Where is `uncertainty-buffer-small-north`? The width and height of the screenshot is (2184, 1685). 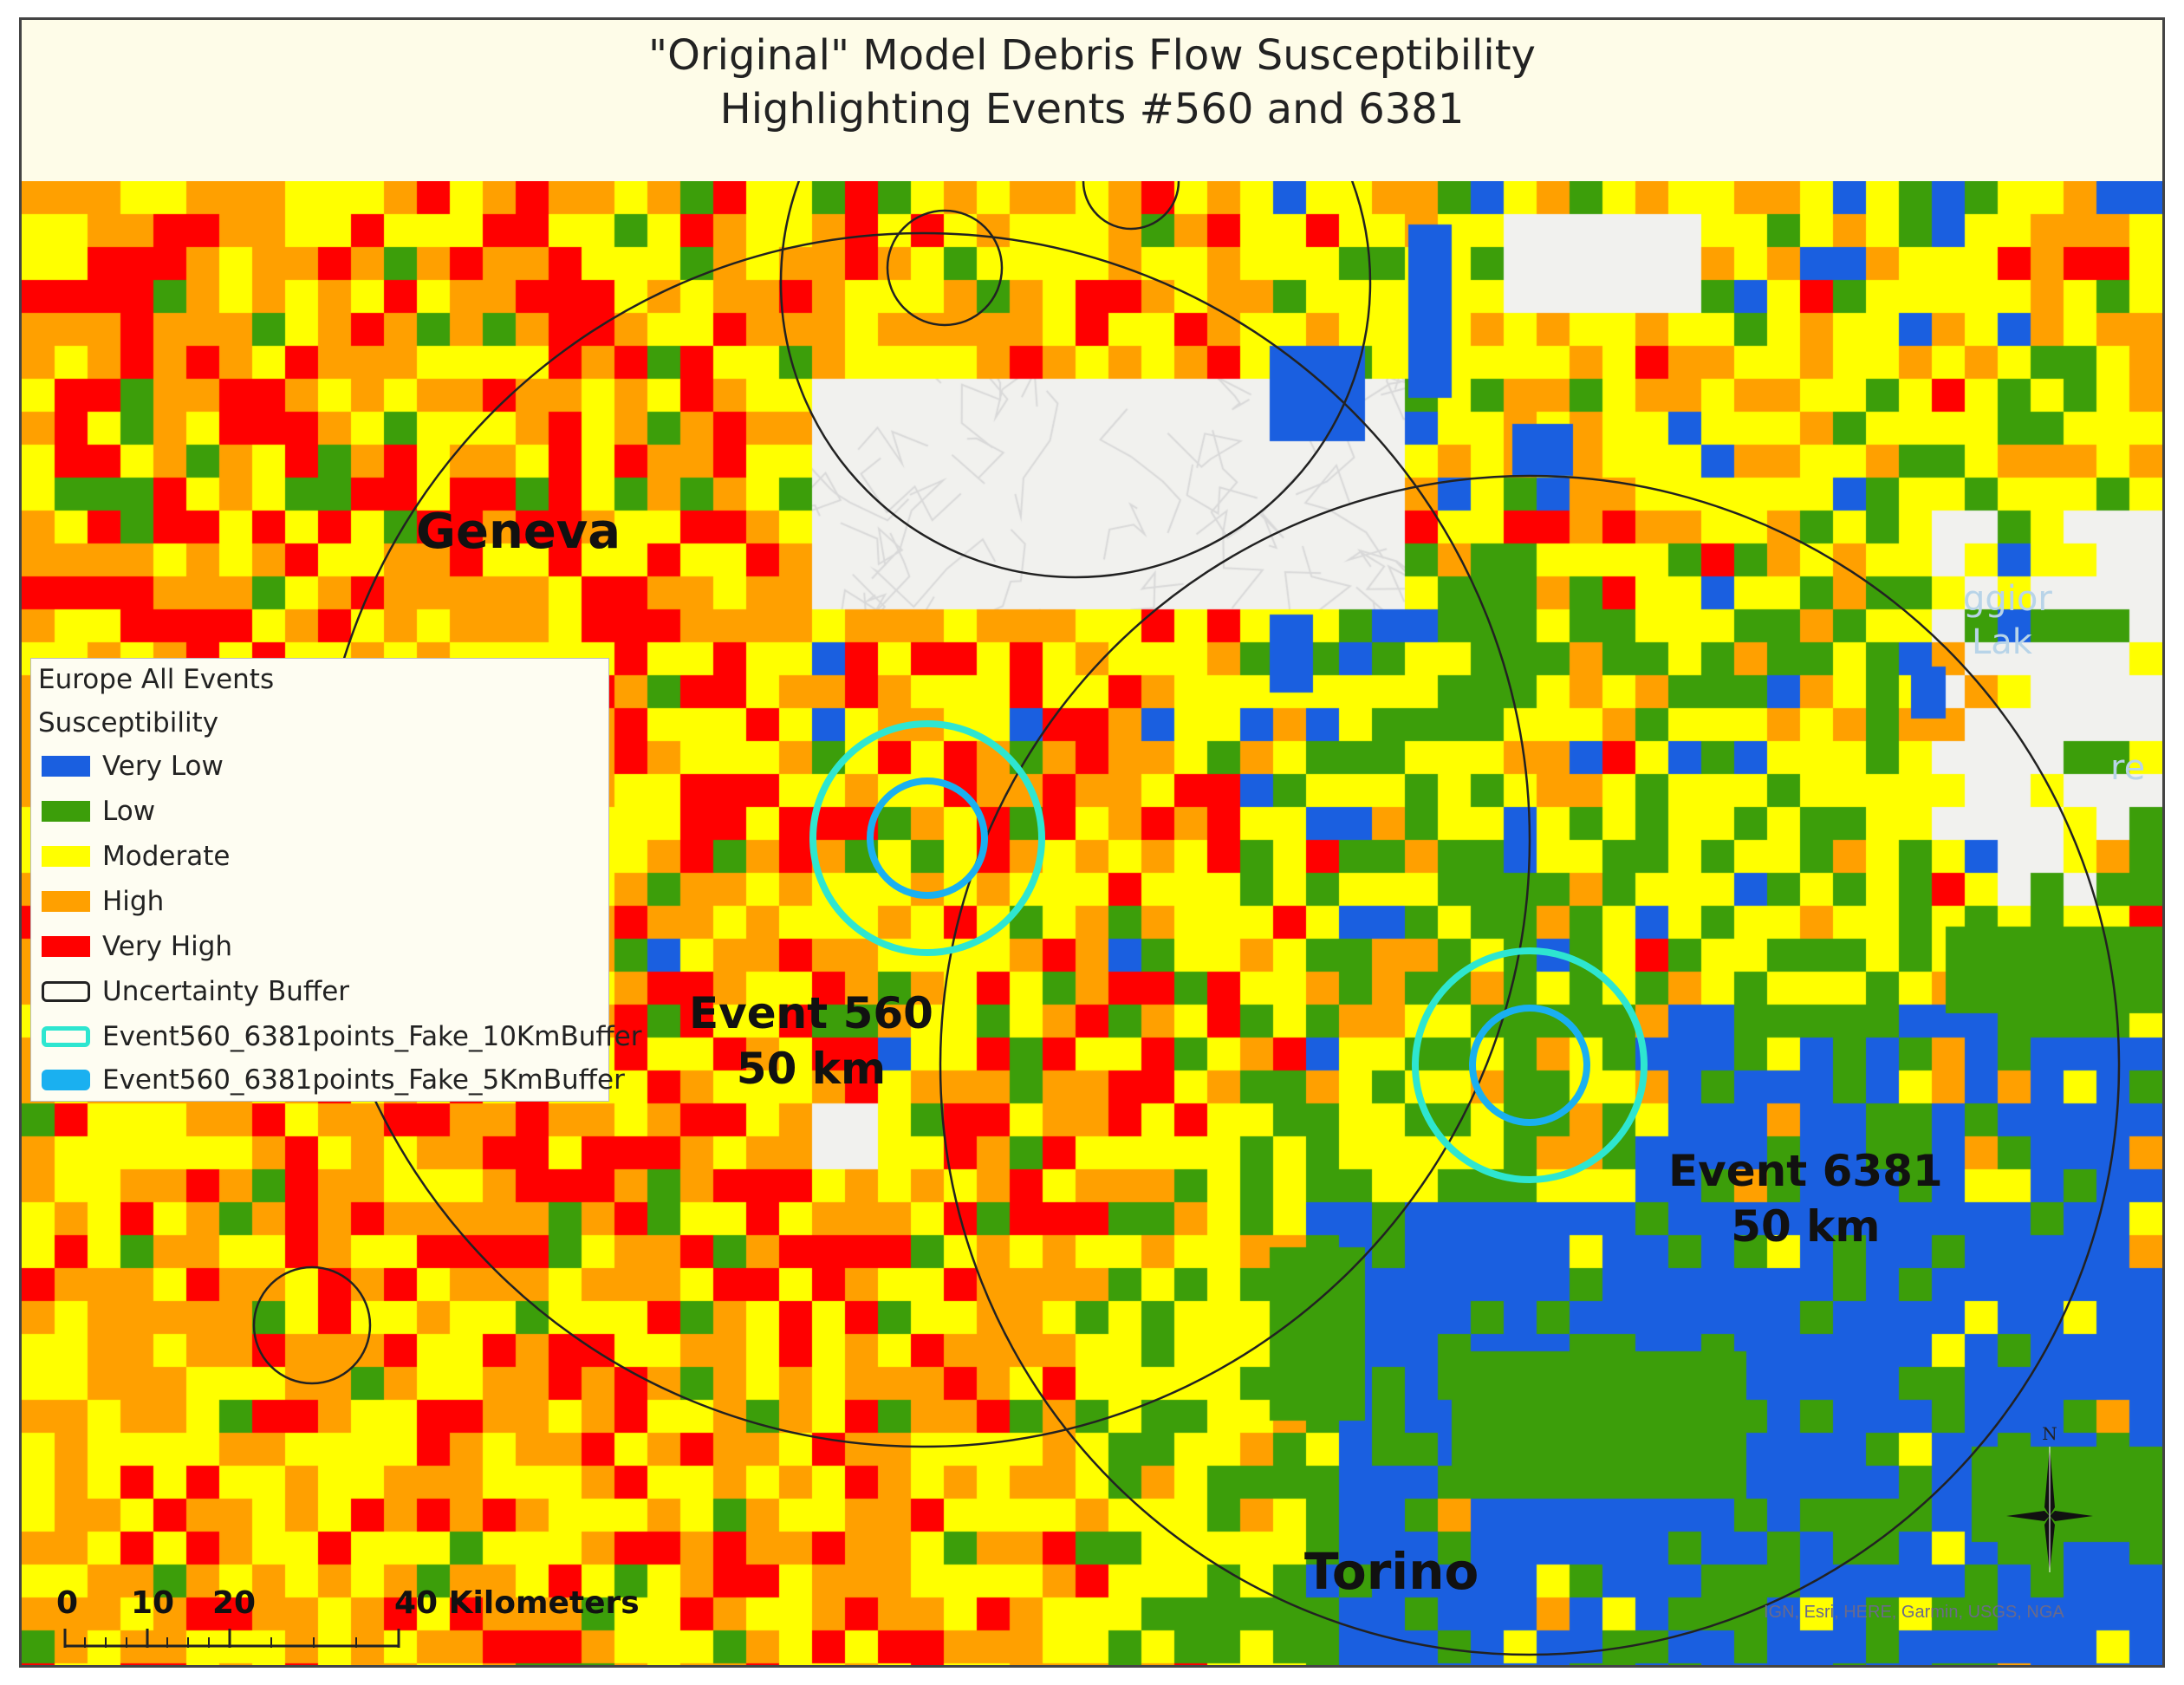 uncertainty-buffer-small-north is located at coordinates (945, 268).